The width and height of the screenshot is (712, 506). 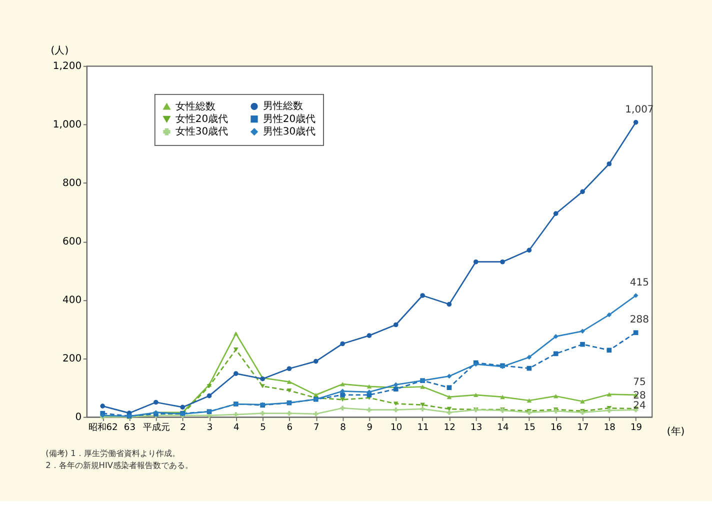 What do you see at coordinates (201, 118) in the screenshot?
I see `legend-label: 女性20歳代` at bounding box center [201, 118].